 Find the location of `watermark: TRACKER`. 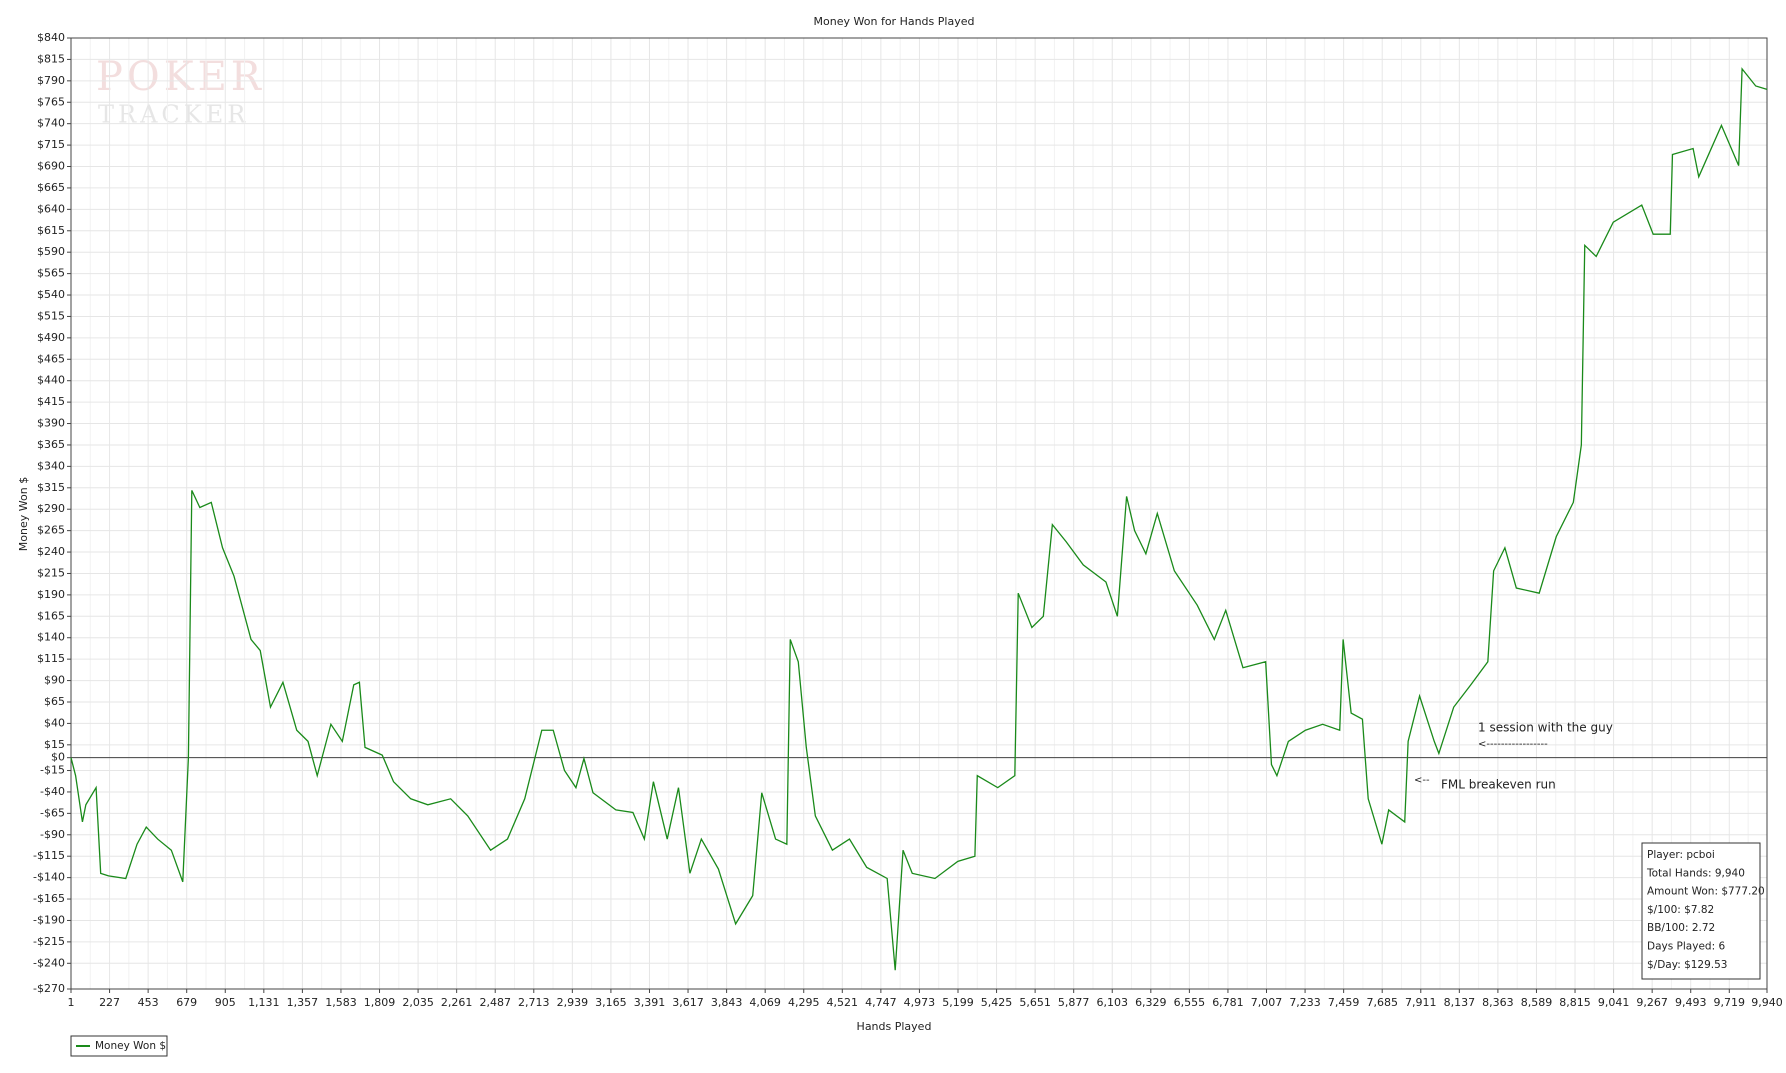

watermark: TRACKER is located at coordinates (173, 115).